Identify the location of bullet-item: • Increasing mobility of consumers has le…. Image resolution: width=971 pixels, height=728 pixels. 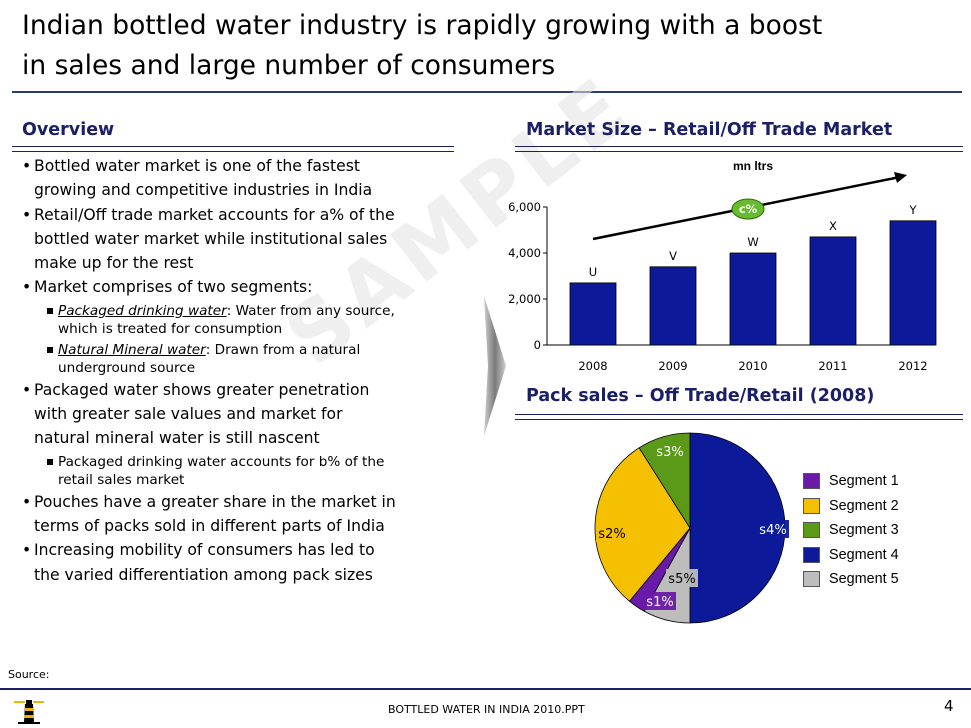
(247, 562).